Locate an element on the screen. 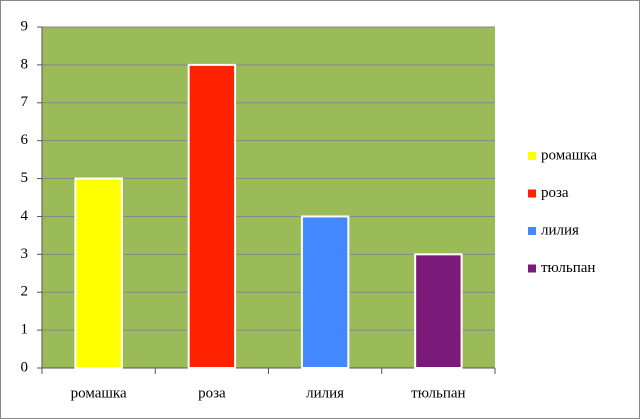 The width and height of the screenshot is (640, 419). legend-label: тюльпан is located at coordinates (568, 268).